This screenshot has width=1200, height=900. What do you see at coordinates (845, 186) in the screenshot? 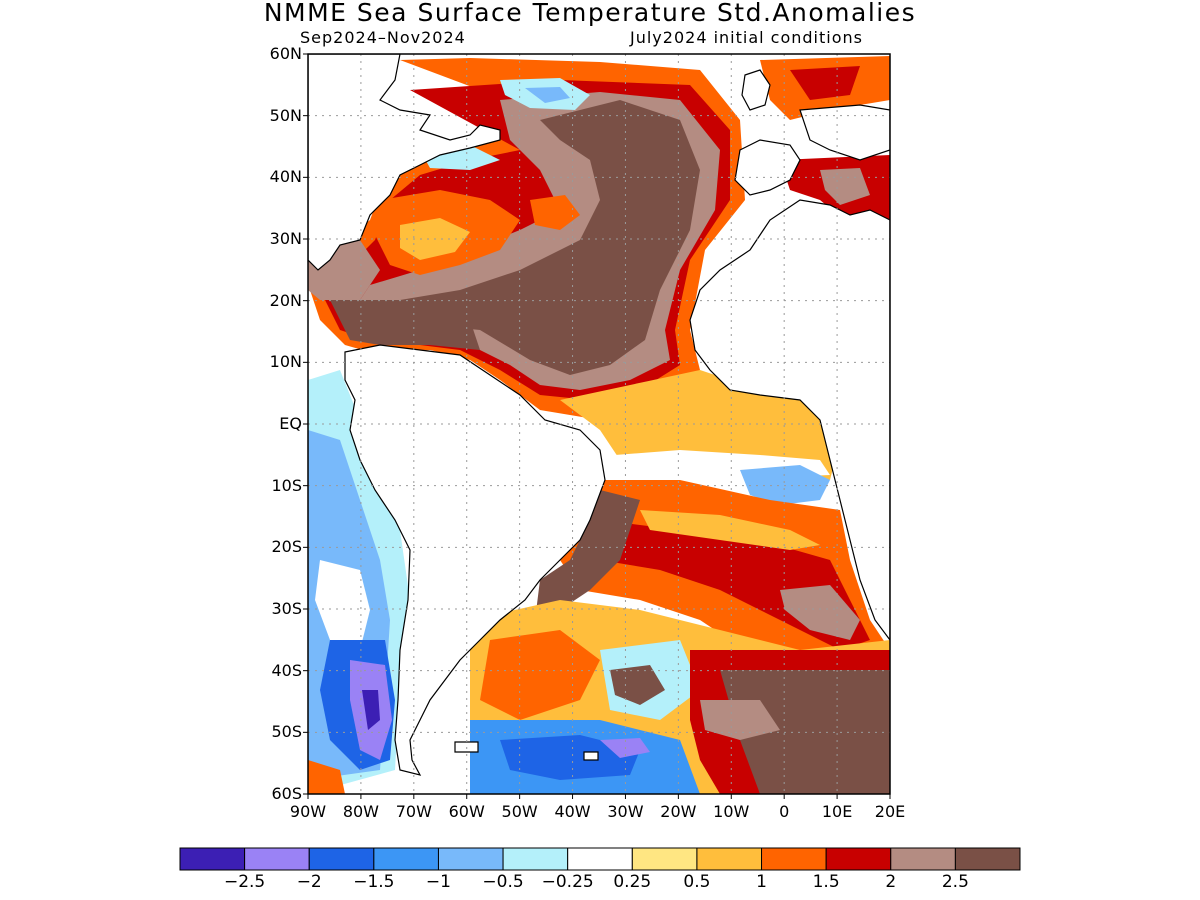
I see `very-warm-mediterranean` at bounding box center [845, 186].